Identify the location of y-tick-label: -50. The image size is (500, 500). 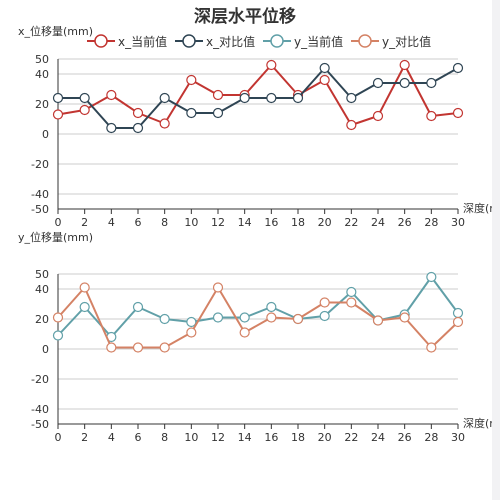
(40, 209).